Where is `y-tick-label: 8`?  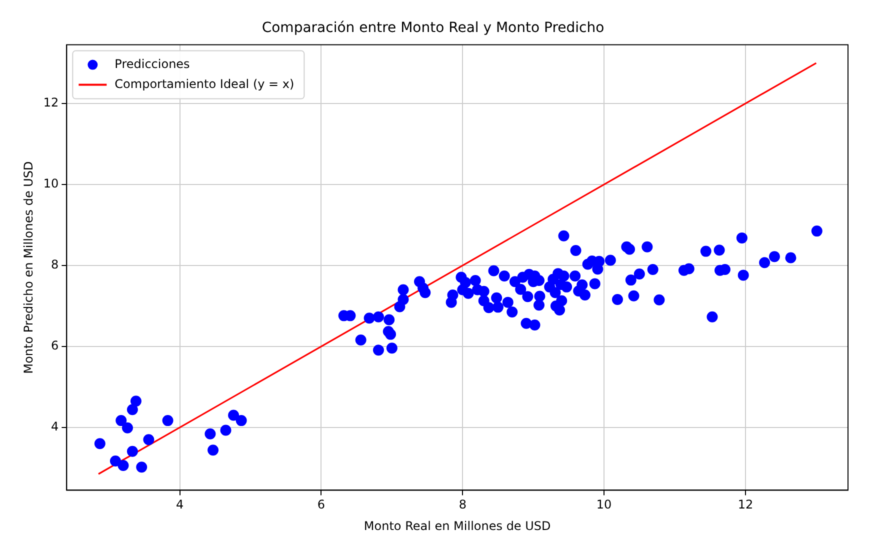
y-tick-label: 8 is located at coordinates (55, 265).